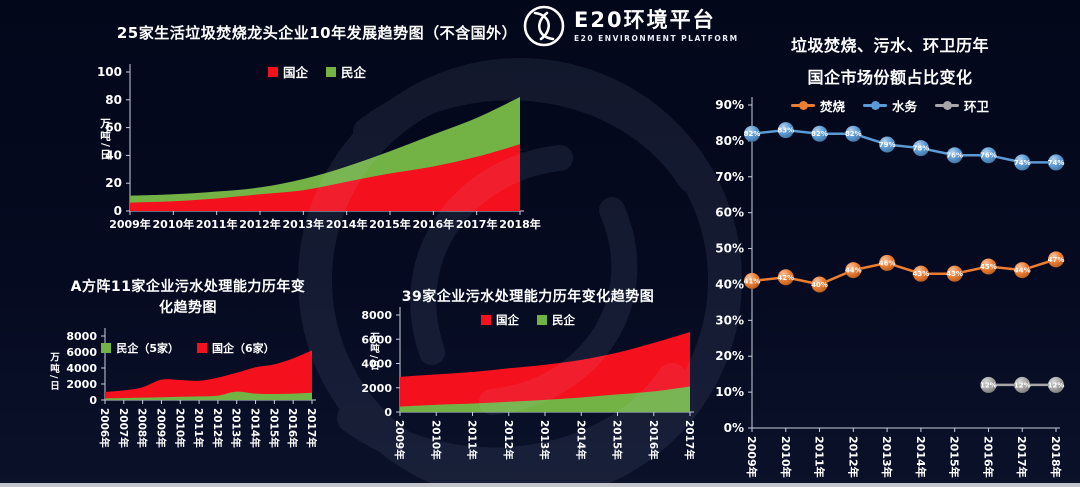 The height and width of the screenshot is (487, 1080). I want to click on legend-item: 水务, so click(889, 105).